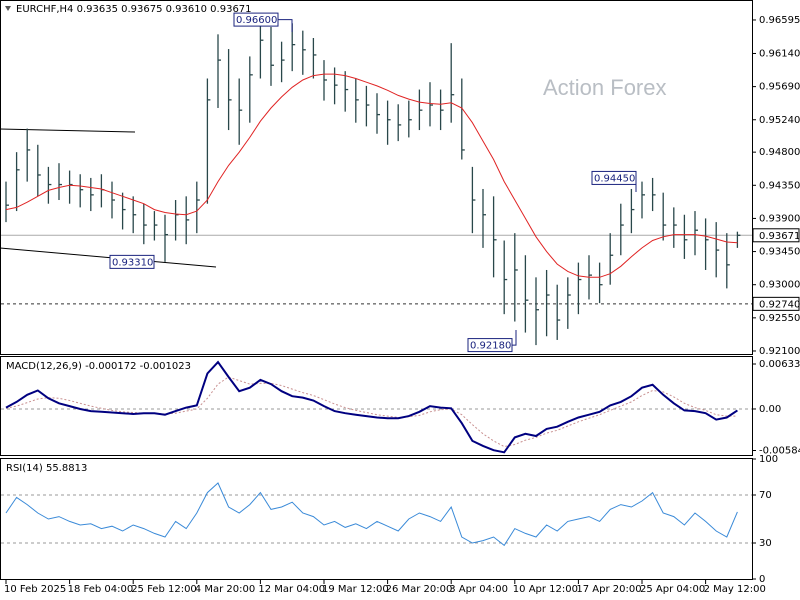 This screenshot has width=800, height=600. Describe the element at coordinates (779, 364) in the screenshot. I see `y-tick-label: 0.006332` at that location.